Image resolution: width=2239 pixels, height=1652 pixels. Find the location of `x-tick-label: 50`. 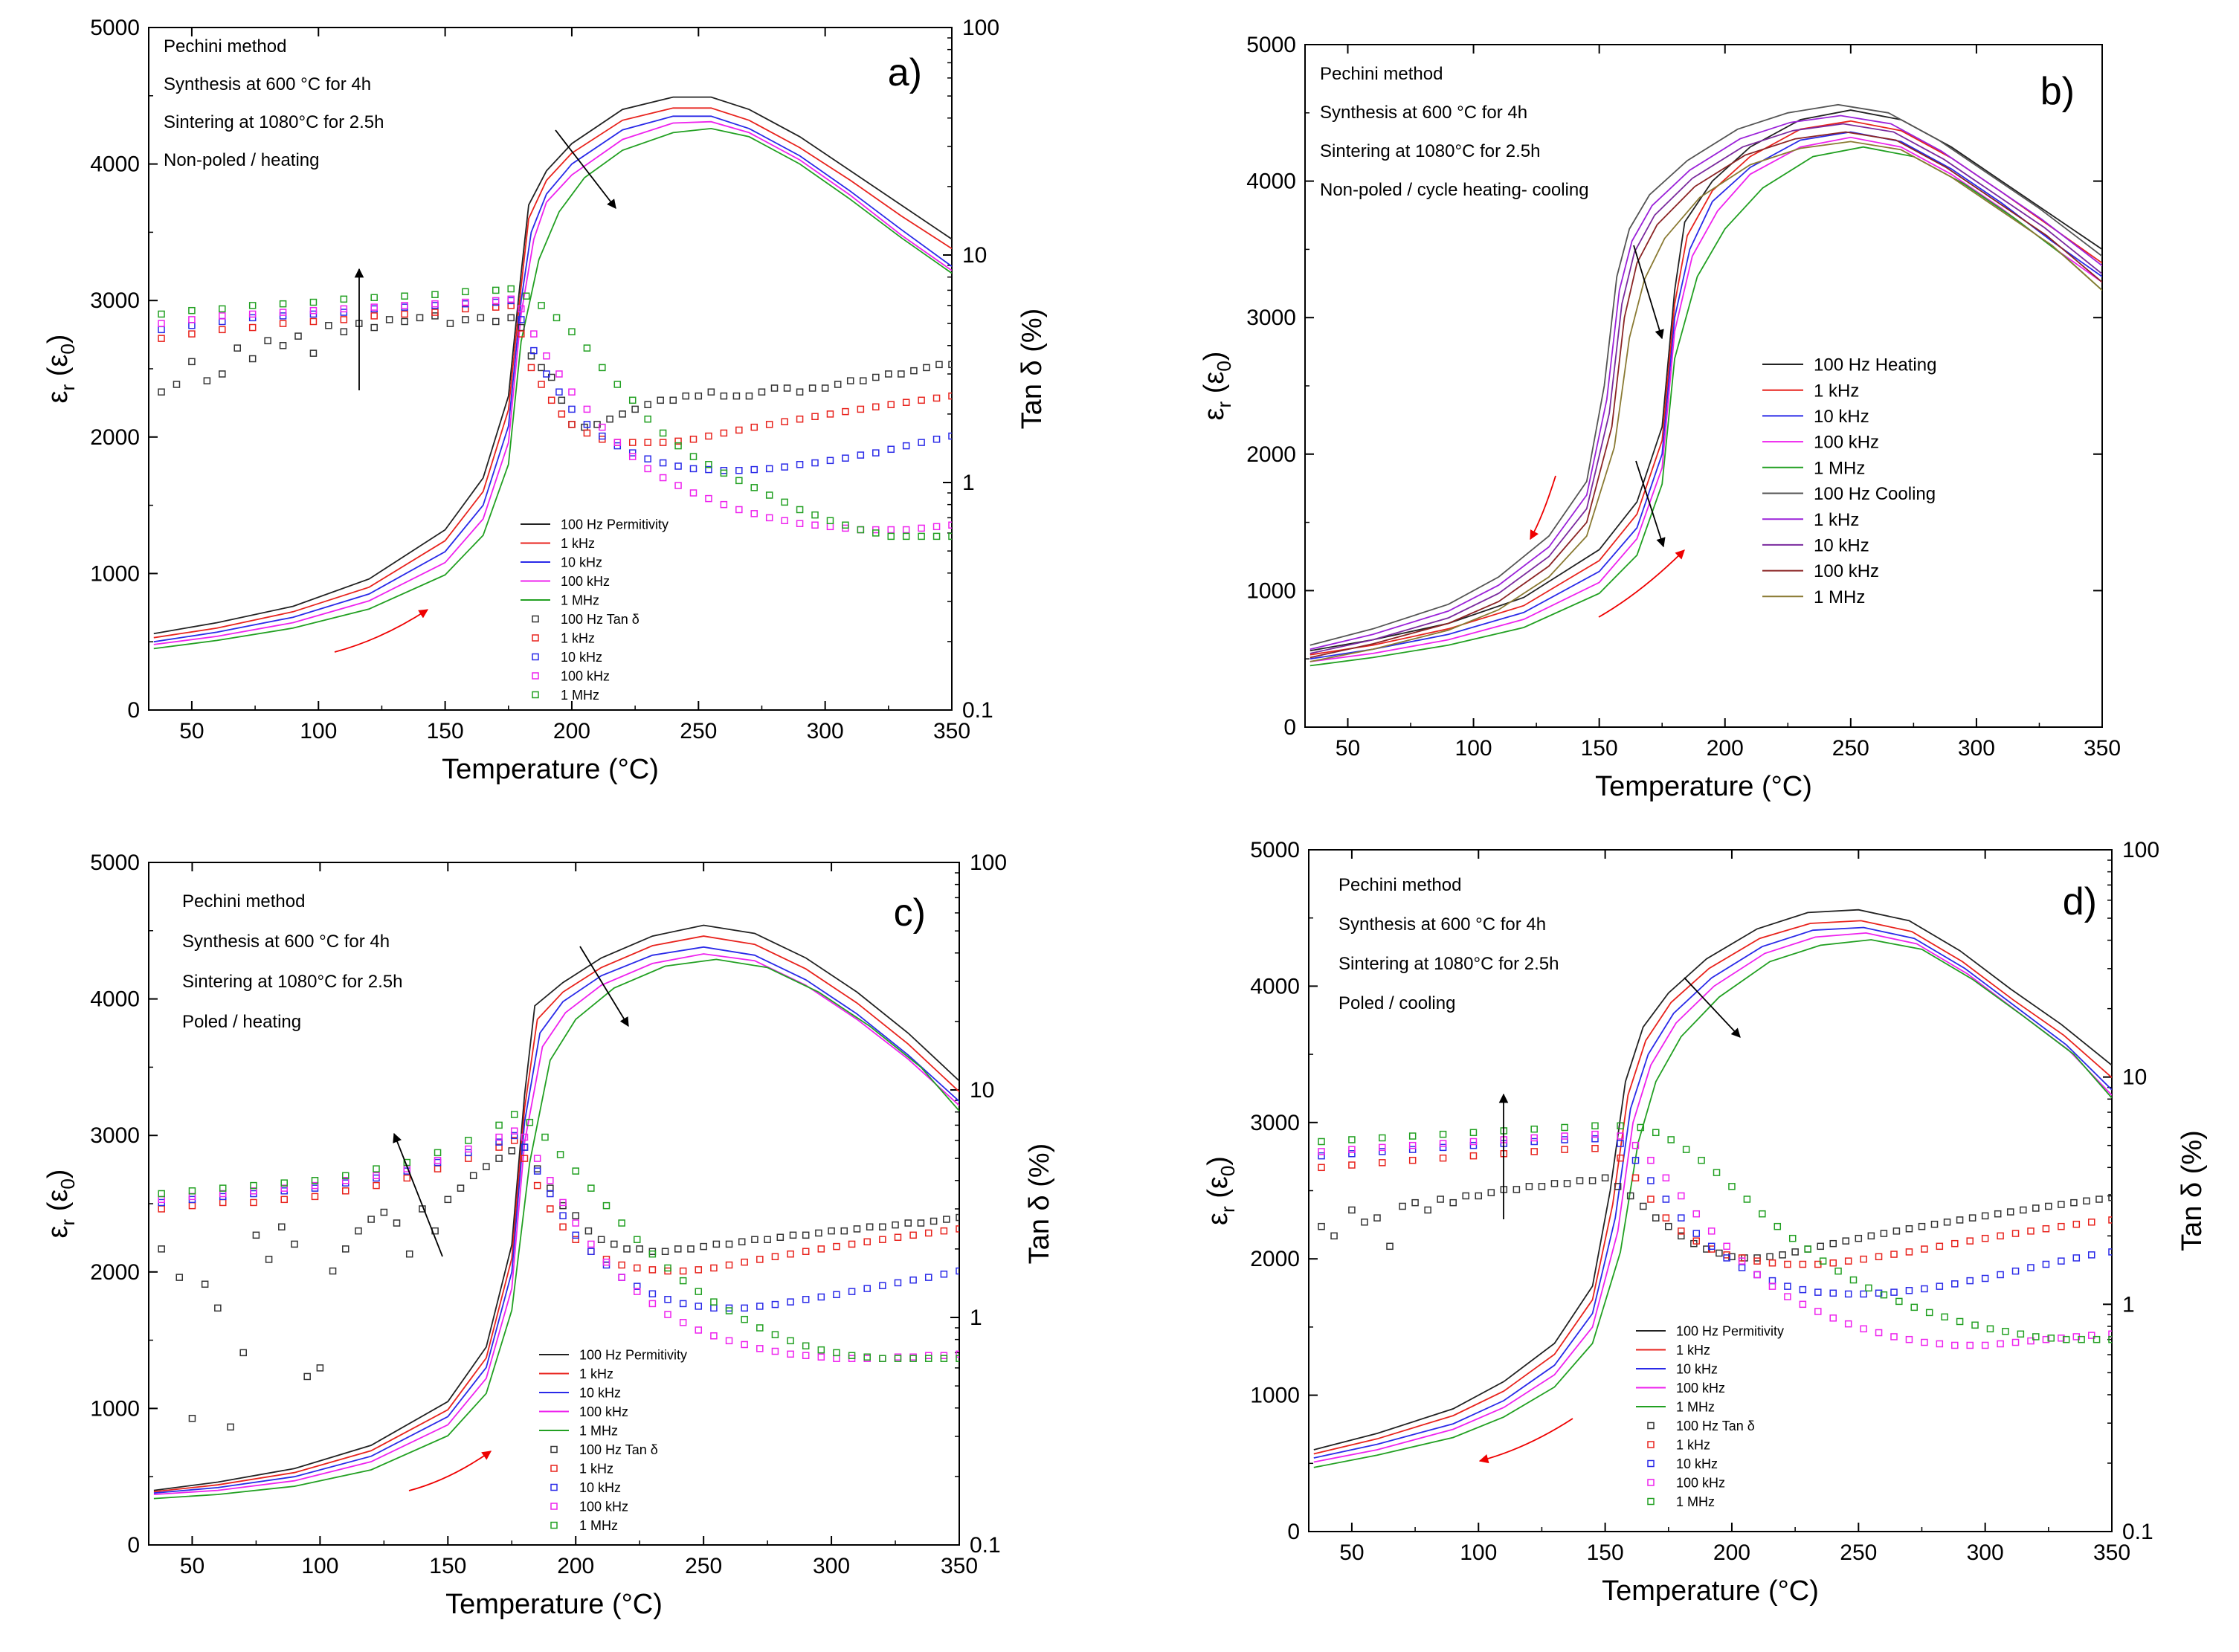

x-tick-label: 50 is located at coordinates (191, 731).